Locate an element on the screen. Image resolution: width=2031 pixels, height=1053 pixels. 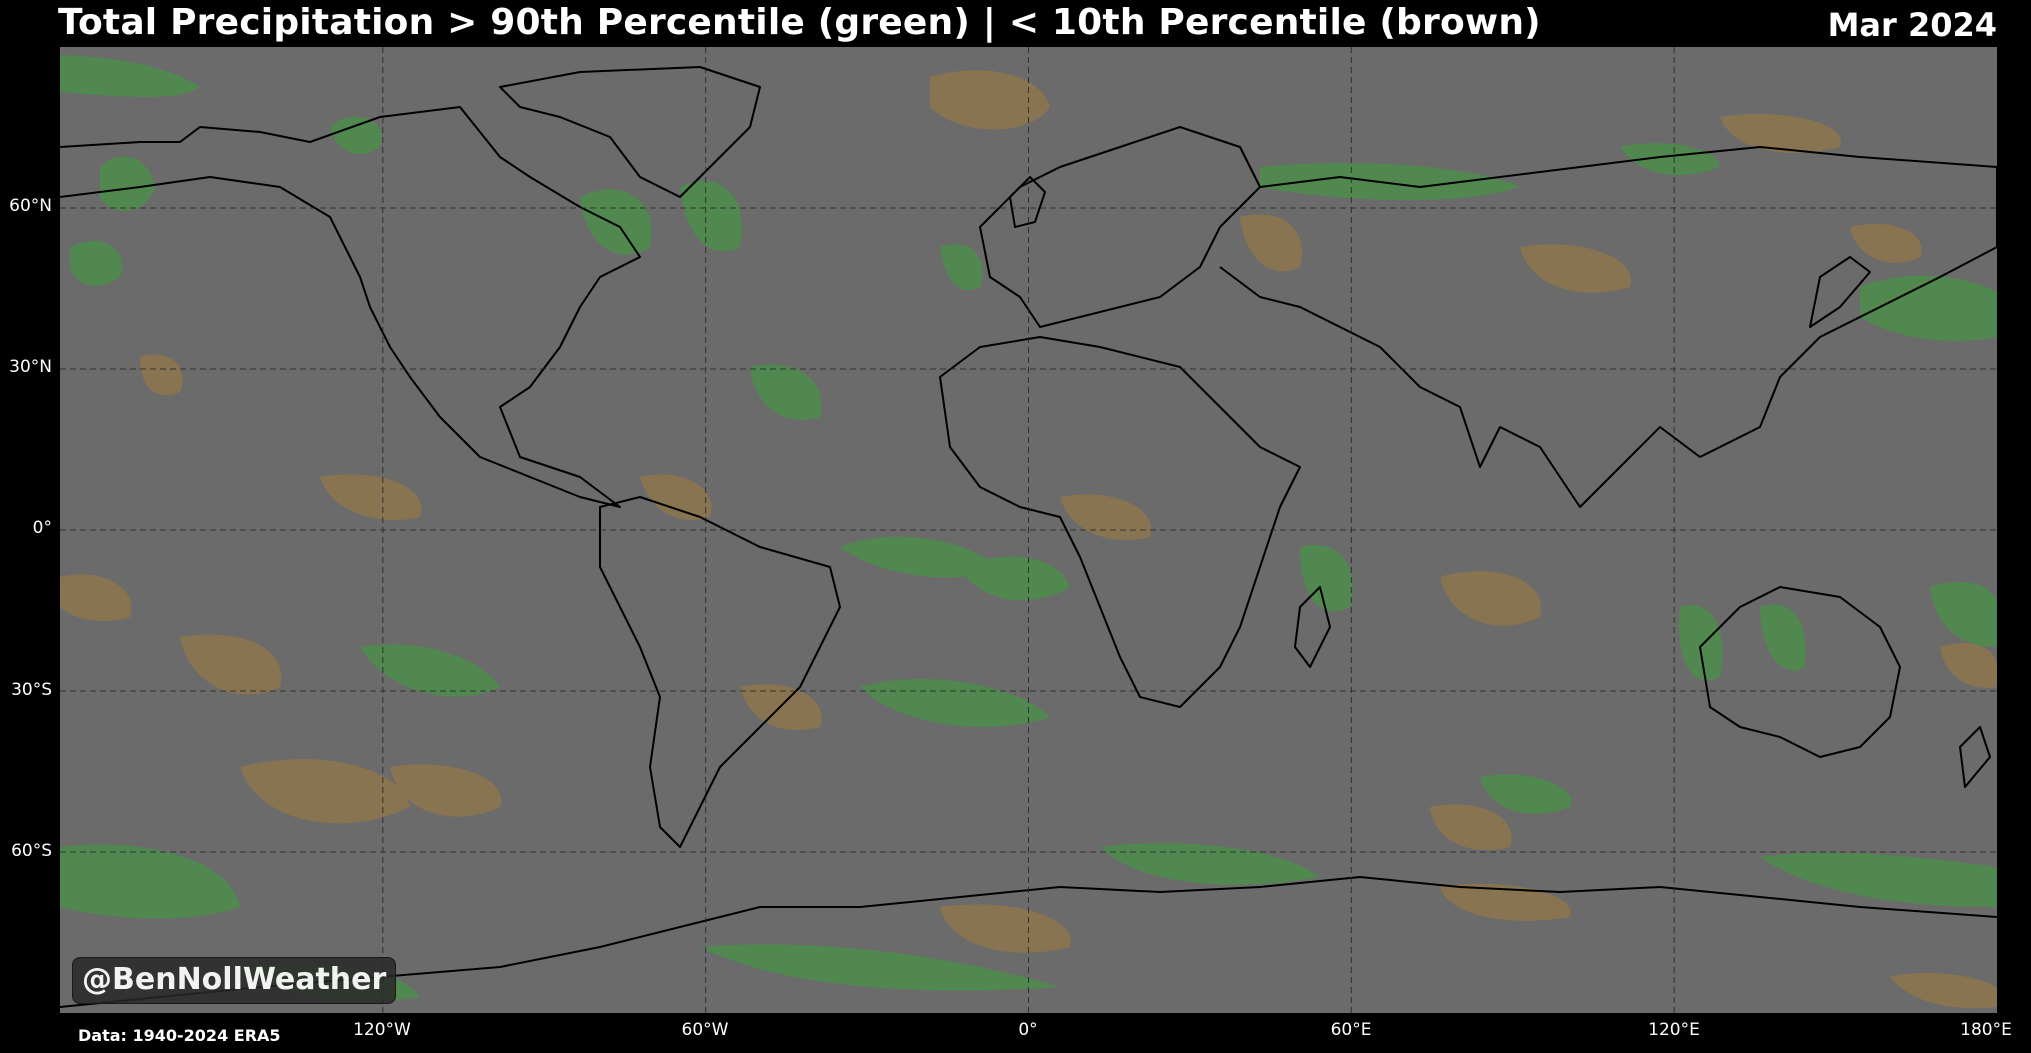
south-america-outline is located at coordinates (720, 672).